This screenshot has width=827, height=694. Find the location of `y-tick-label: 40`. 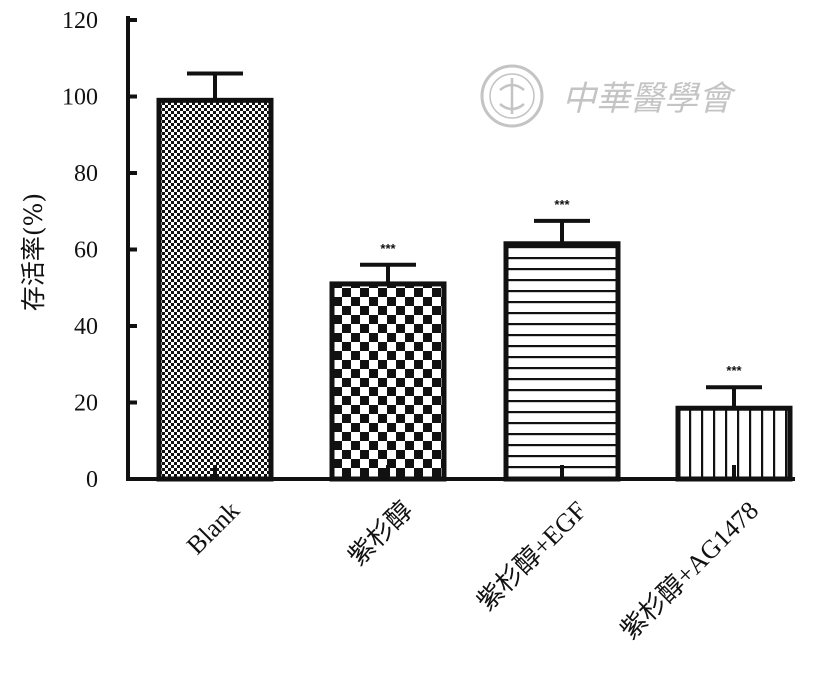

y-tick-label: 40 is located at coordinates (86, 327).